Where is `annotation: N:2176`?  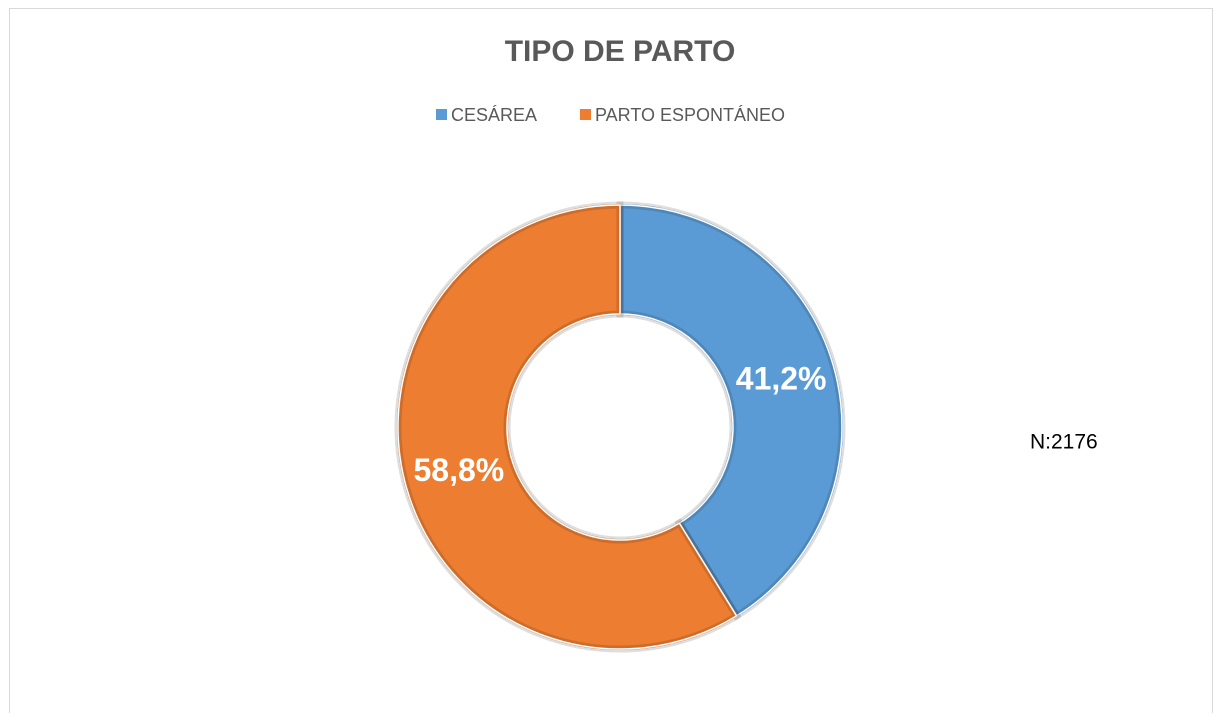 annotation: N:2176 is located at coordinates (1064, 442).